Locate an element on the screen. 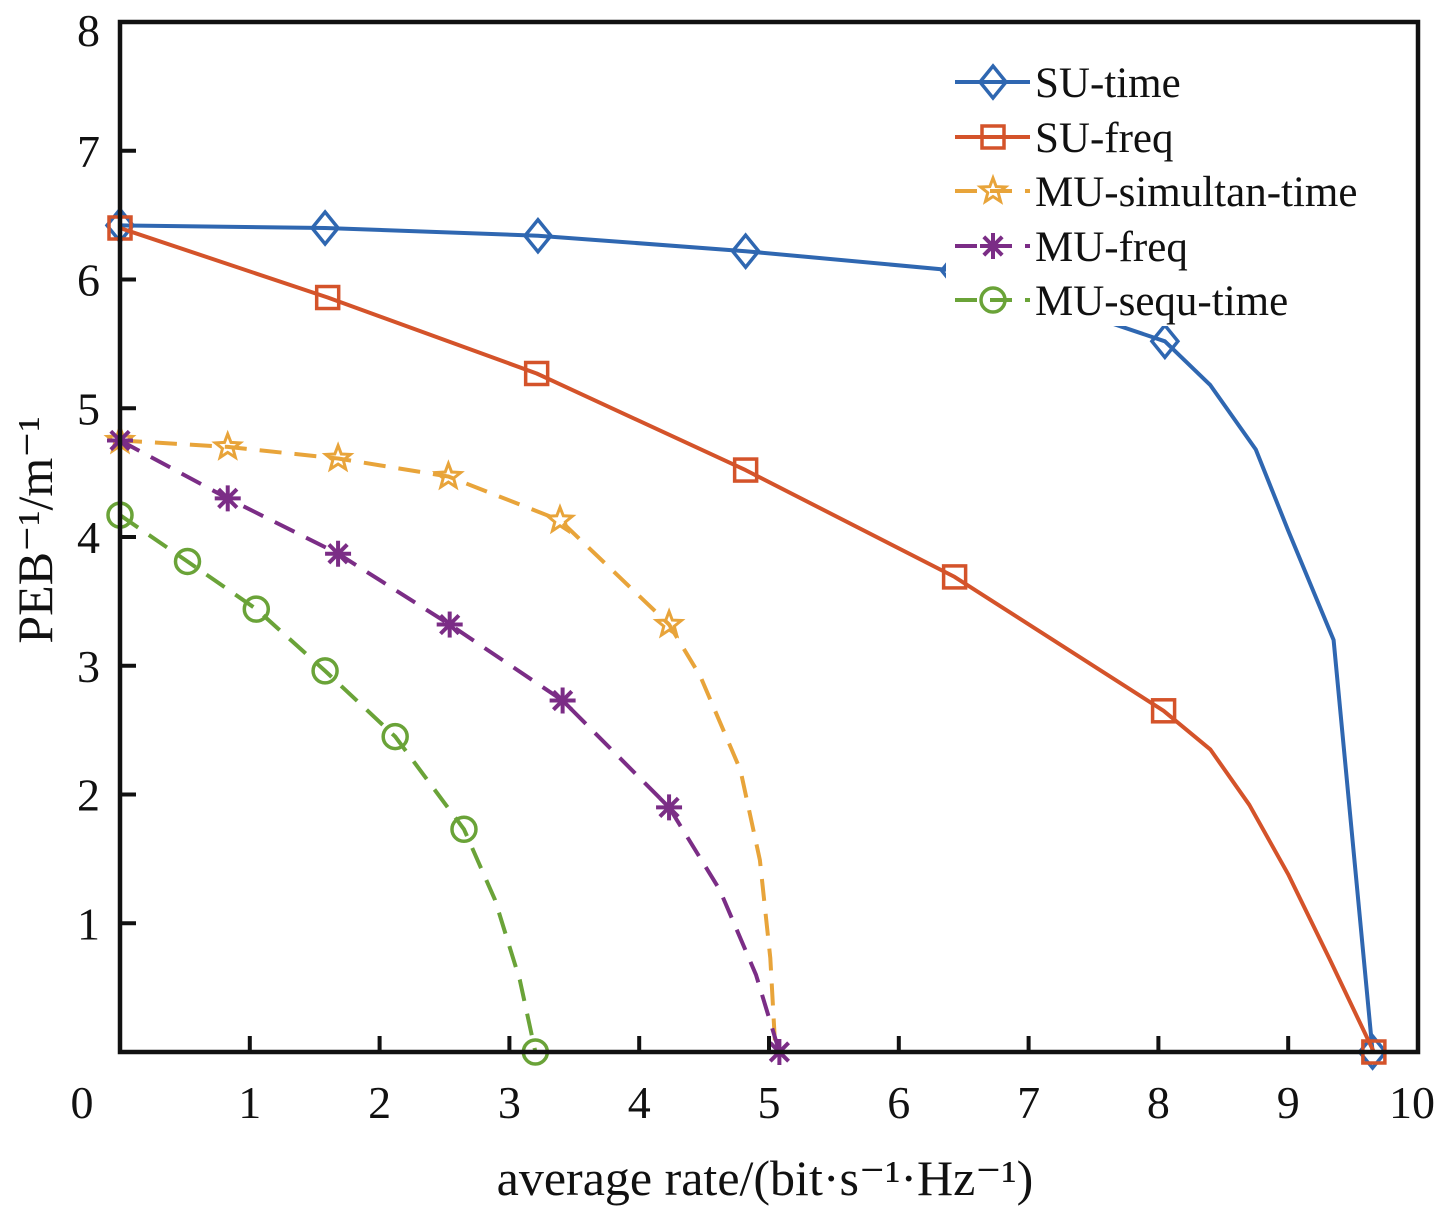  x-tick-label: 1 is located at coordinates (249, 1102).